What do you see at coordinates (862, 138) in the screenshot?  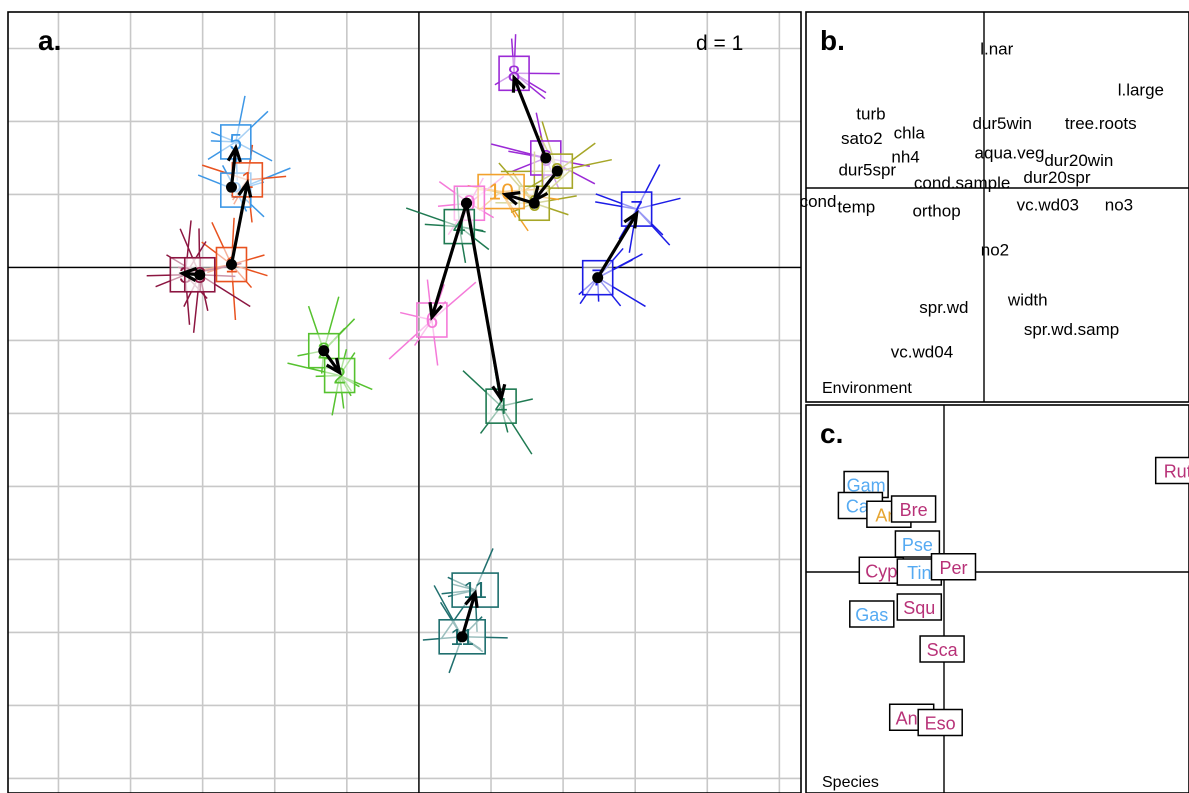 I see `environment-variable-label: sato2` at bounding box center [862, 138].